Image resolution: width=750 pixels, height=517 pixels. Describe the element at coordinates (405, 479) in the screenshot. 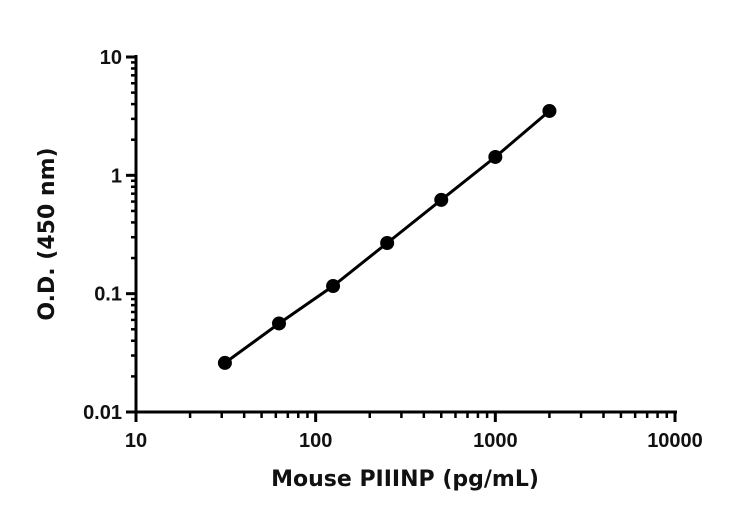

I see `x-axis-title: Mouse PIIINP (pg/mL)` at that location.